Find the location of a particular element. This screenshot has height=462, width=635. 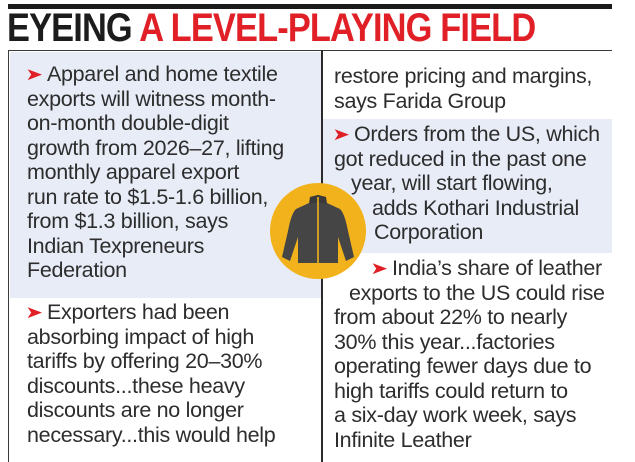

right-panel-blue is located at coordinates (467, 186).